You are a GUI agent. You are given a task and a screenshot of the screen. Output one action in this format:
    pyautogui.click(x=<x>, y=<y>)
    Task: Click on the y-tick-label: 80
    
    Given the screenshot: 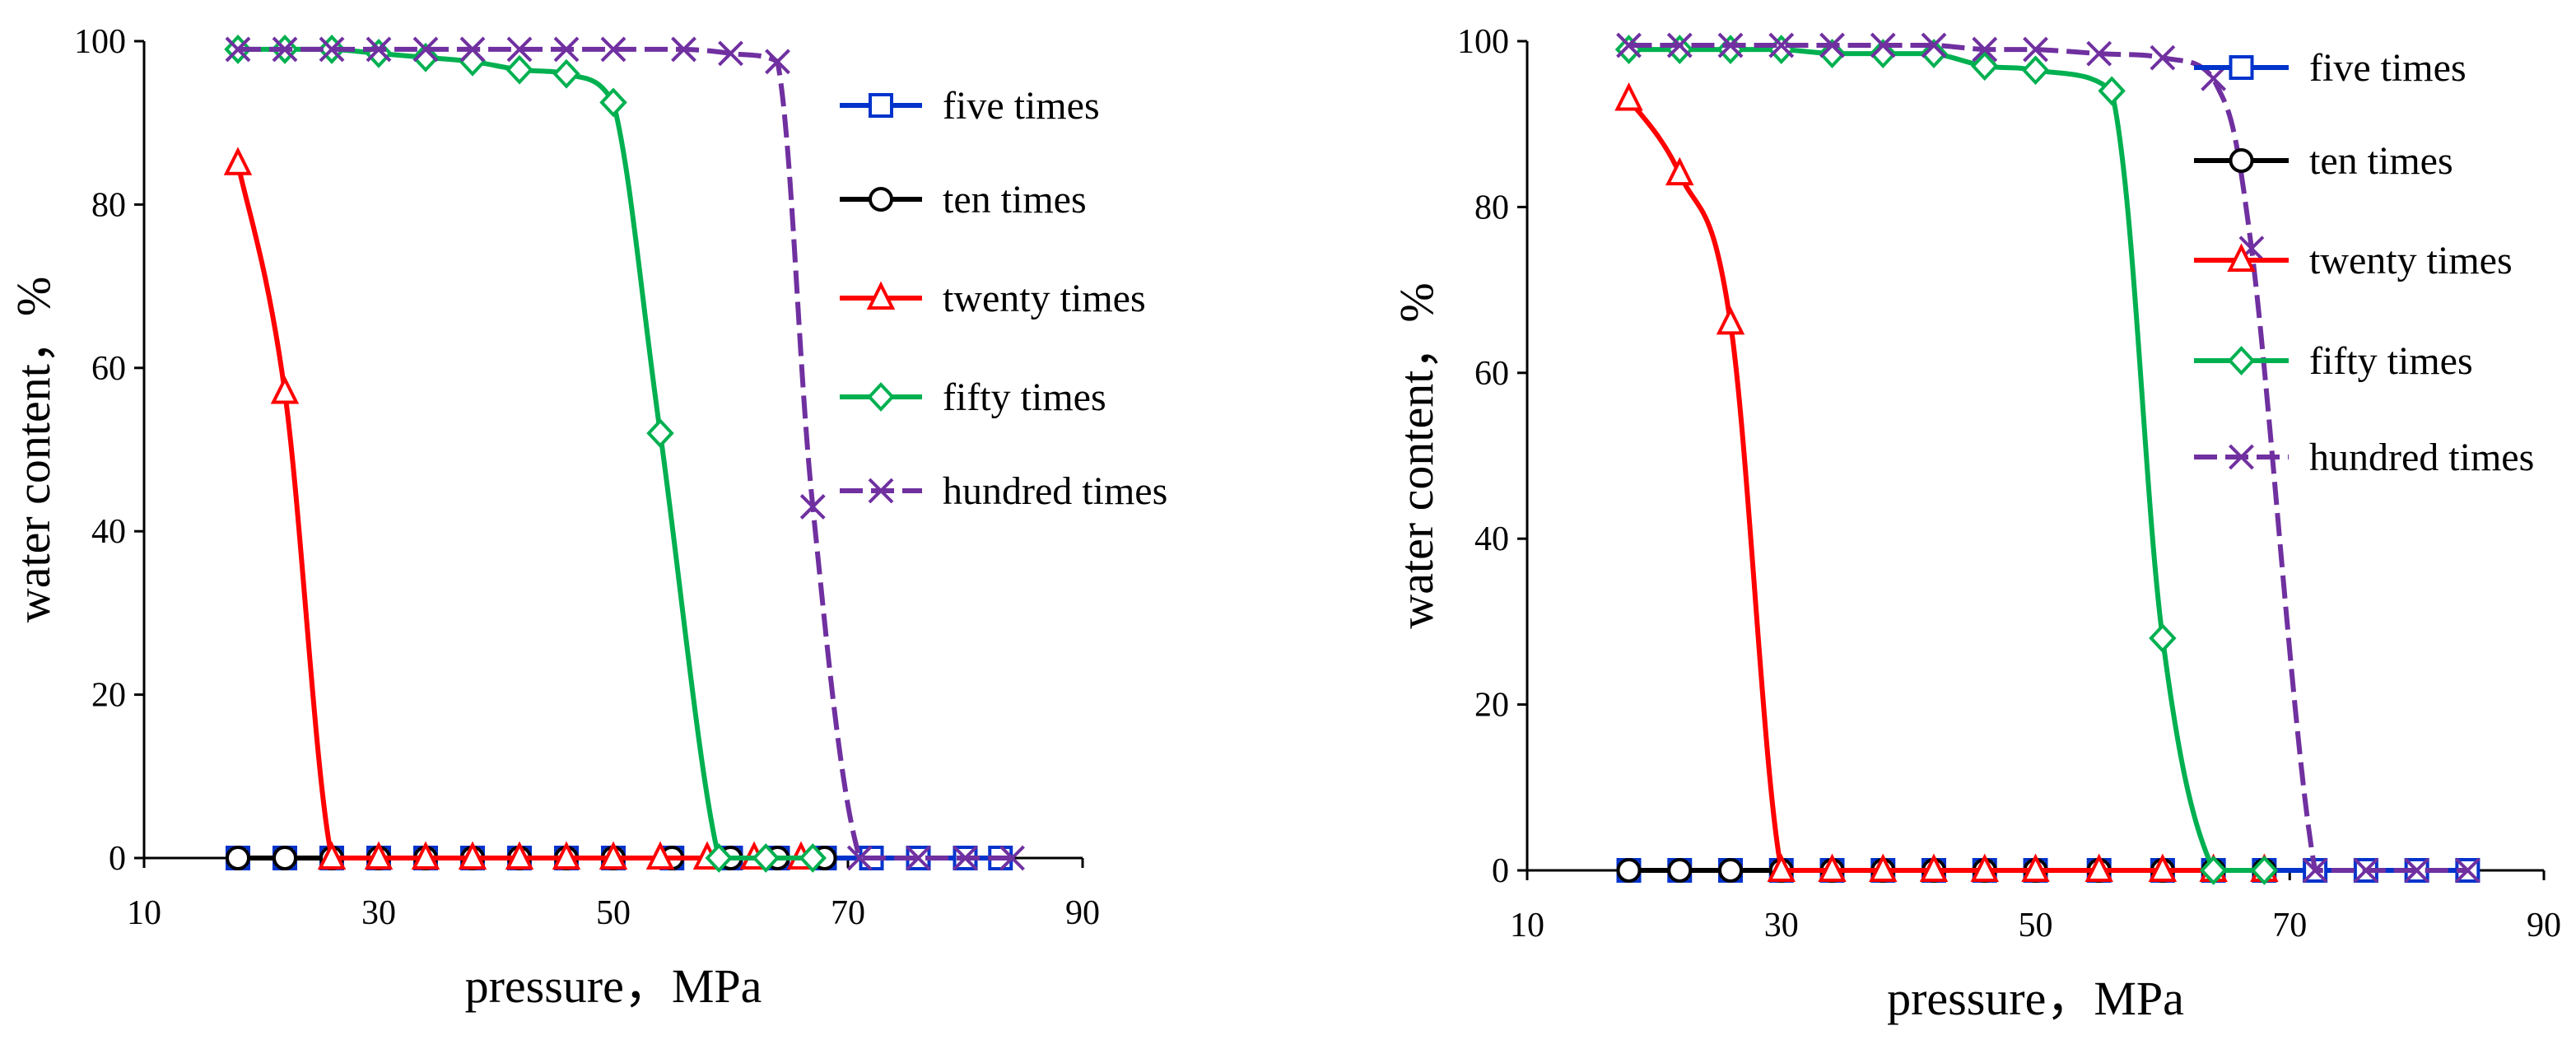 What is the action you would take?
    pyautogui.click(x=1491, y=207)
    